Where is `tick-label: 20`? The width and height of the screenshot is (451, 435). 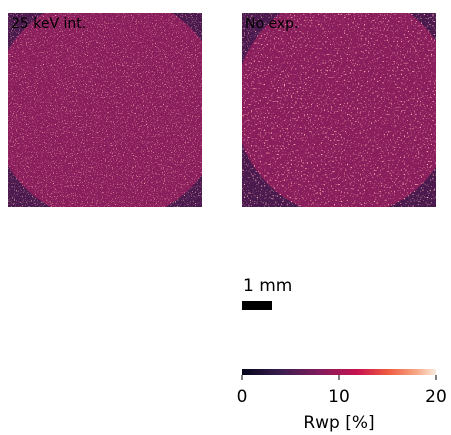 tick-label: 20 is located at coordinates (436, 397).